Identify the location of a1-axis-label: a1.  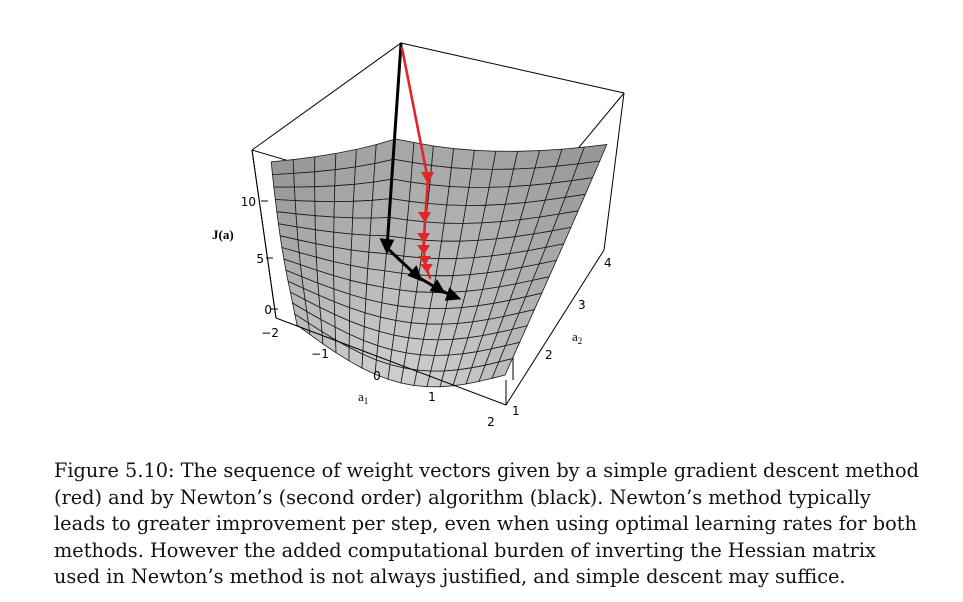
(363, 397).